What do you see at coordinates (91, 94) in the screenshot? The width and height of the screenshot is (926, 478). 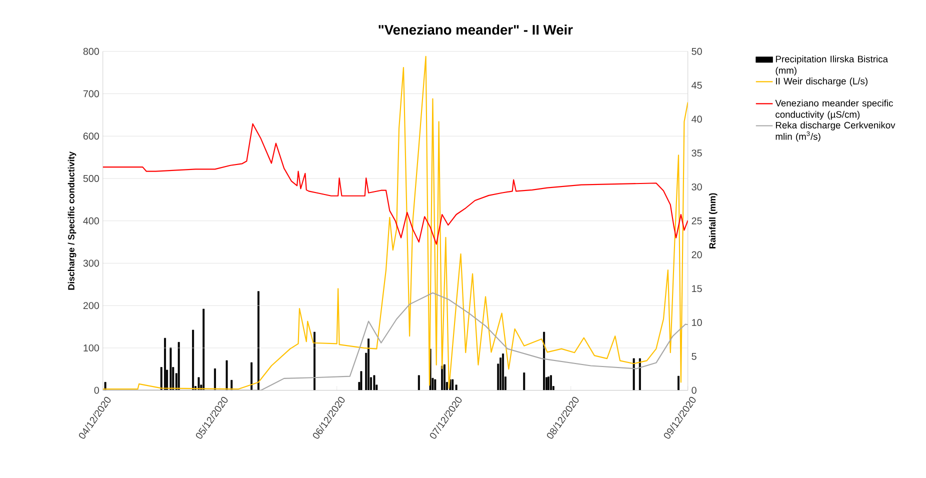 I see `y-tick-label: 700` at bounding box center [91, 94].